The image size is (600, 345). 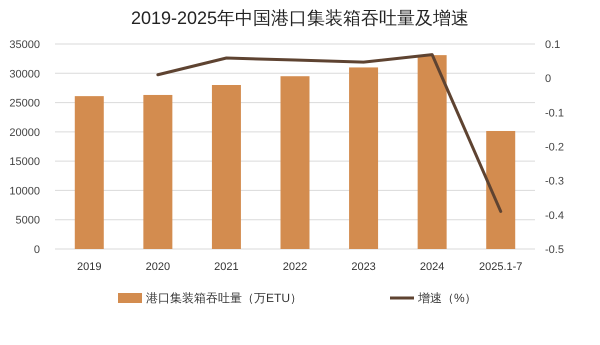 I want to click on x-tick-label: 2024, so click(x=432, y=267).